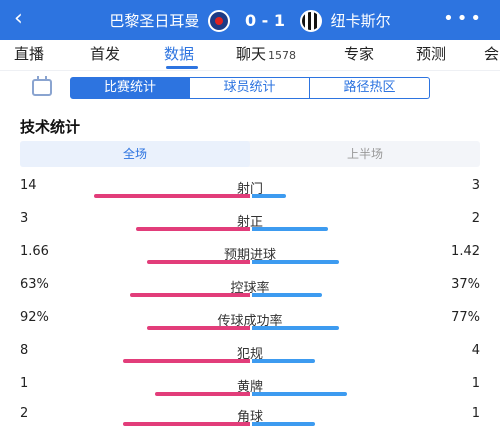 The width and height of the screenshot is (500, 440). I want to click on home-team-name: 巴黎圣日耳曼, so click(154, 21).